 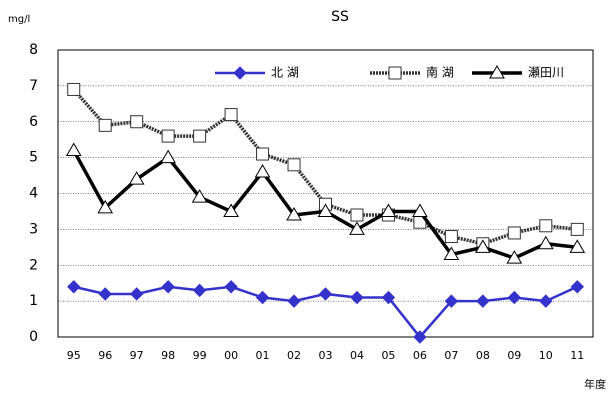 What do you see at coordinates (420, 355) in the screenshot?
I see `x-tick-label: 06` at bounding box center [420, 355].